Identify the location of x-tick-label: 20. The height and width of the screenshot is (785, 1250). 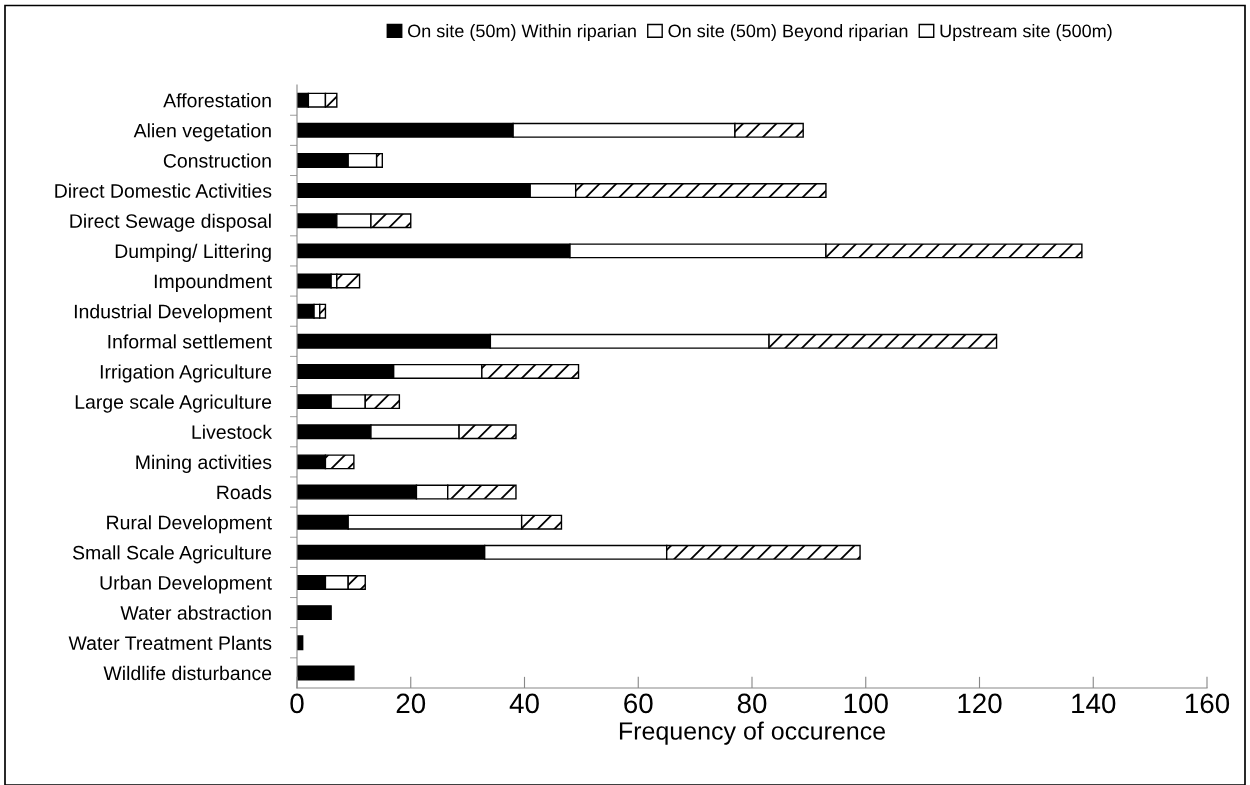
(411, 703).